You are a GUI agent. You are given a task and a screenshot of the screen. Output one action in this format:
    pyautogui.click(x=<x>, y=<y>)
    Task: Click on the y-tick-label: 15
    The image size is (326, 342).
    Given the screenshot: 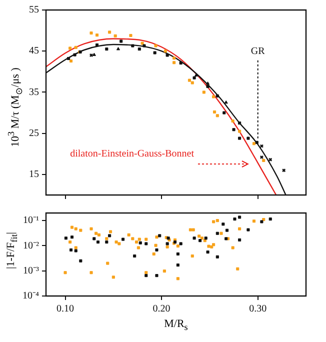 What is the action you would take?
    pyautogui.click(x=34, y=174)
    